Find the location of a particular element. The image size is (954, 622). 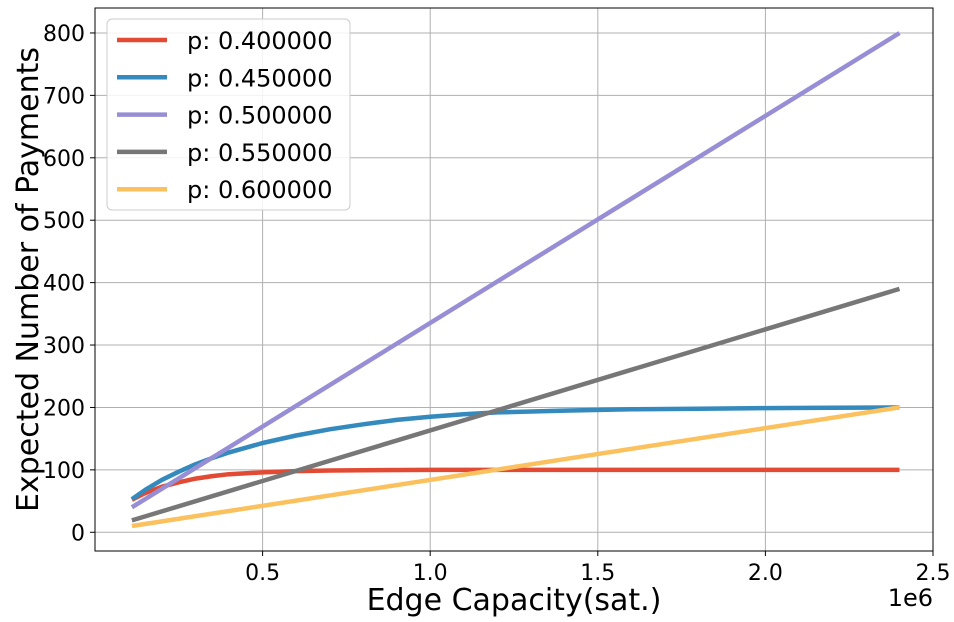

y-axis: 0 100 200 300 400 500 600 700 800 is located at coordinates (69, 284).